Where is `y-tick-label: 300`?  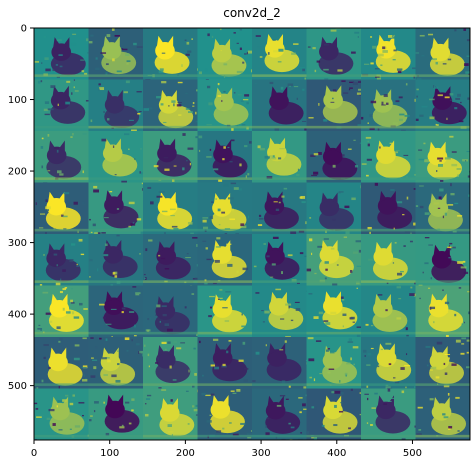 y-tick-label: 300 is located at coordinates (17, 243).